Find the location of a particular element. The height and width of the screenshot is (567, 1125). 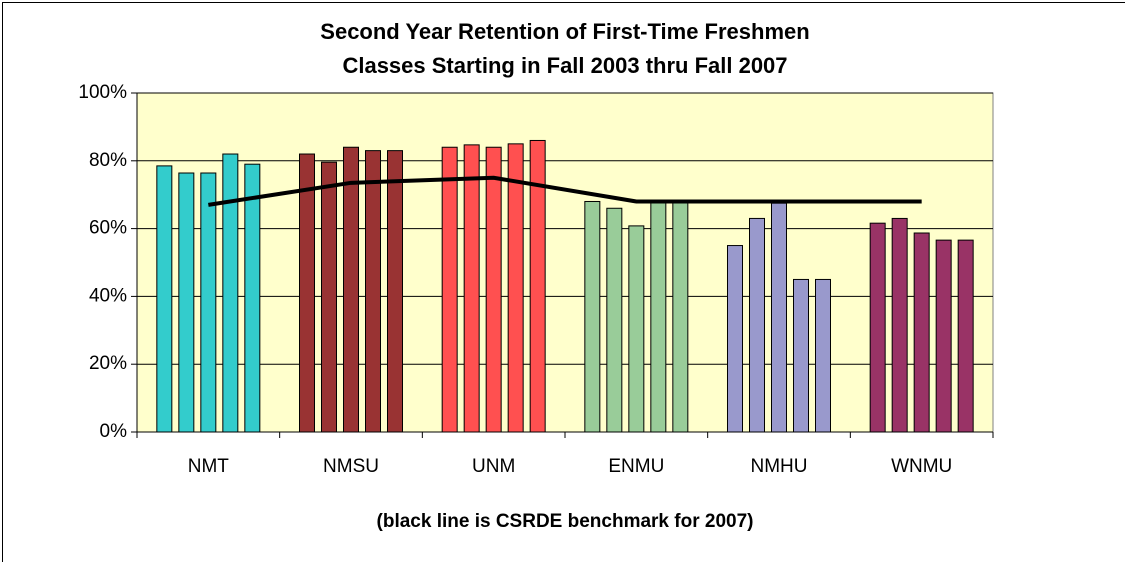

y-tick-label: 20% is located at coordinates (108, 363).